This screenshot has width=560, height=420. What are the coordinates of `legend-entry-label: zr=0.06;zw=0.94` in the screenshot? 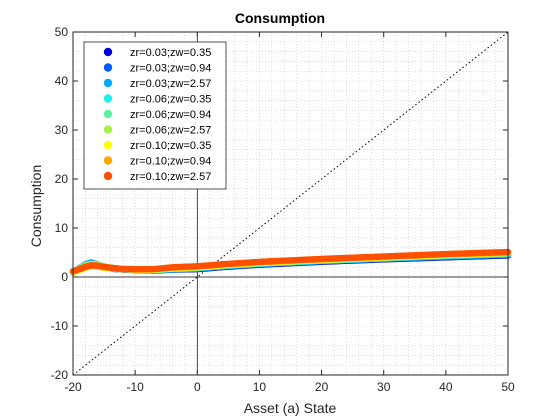 It's located at (170, 115).